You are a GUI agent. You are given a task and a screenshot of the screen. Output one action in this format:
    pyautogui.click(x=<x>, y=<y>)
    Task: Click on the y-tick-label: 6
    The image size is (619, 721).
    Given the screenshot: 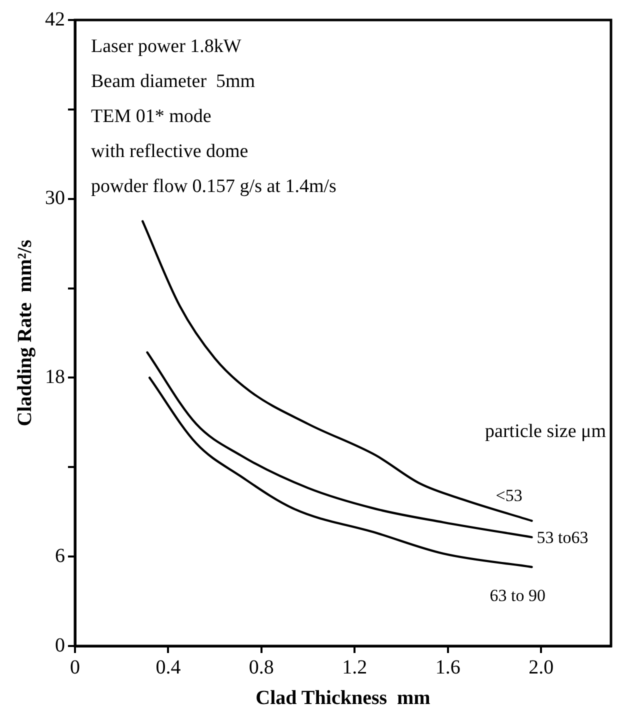 What is the action you would take?
    pyautogui.click(x=60, y=555)
    